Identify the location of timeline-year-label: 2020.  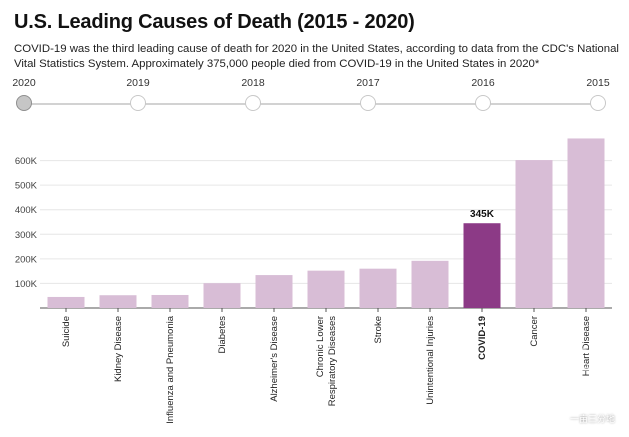
(24, 83).